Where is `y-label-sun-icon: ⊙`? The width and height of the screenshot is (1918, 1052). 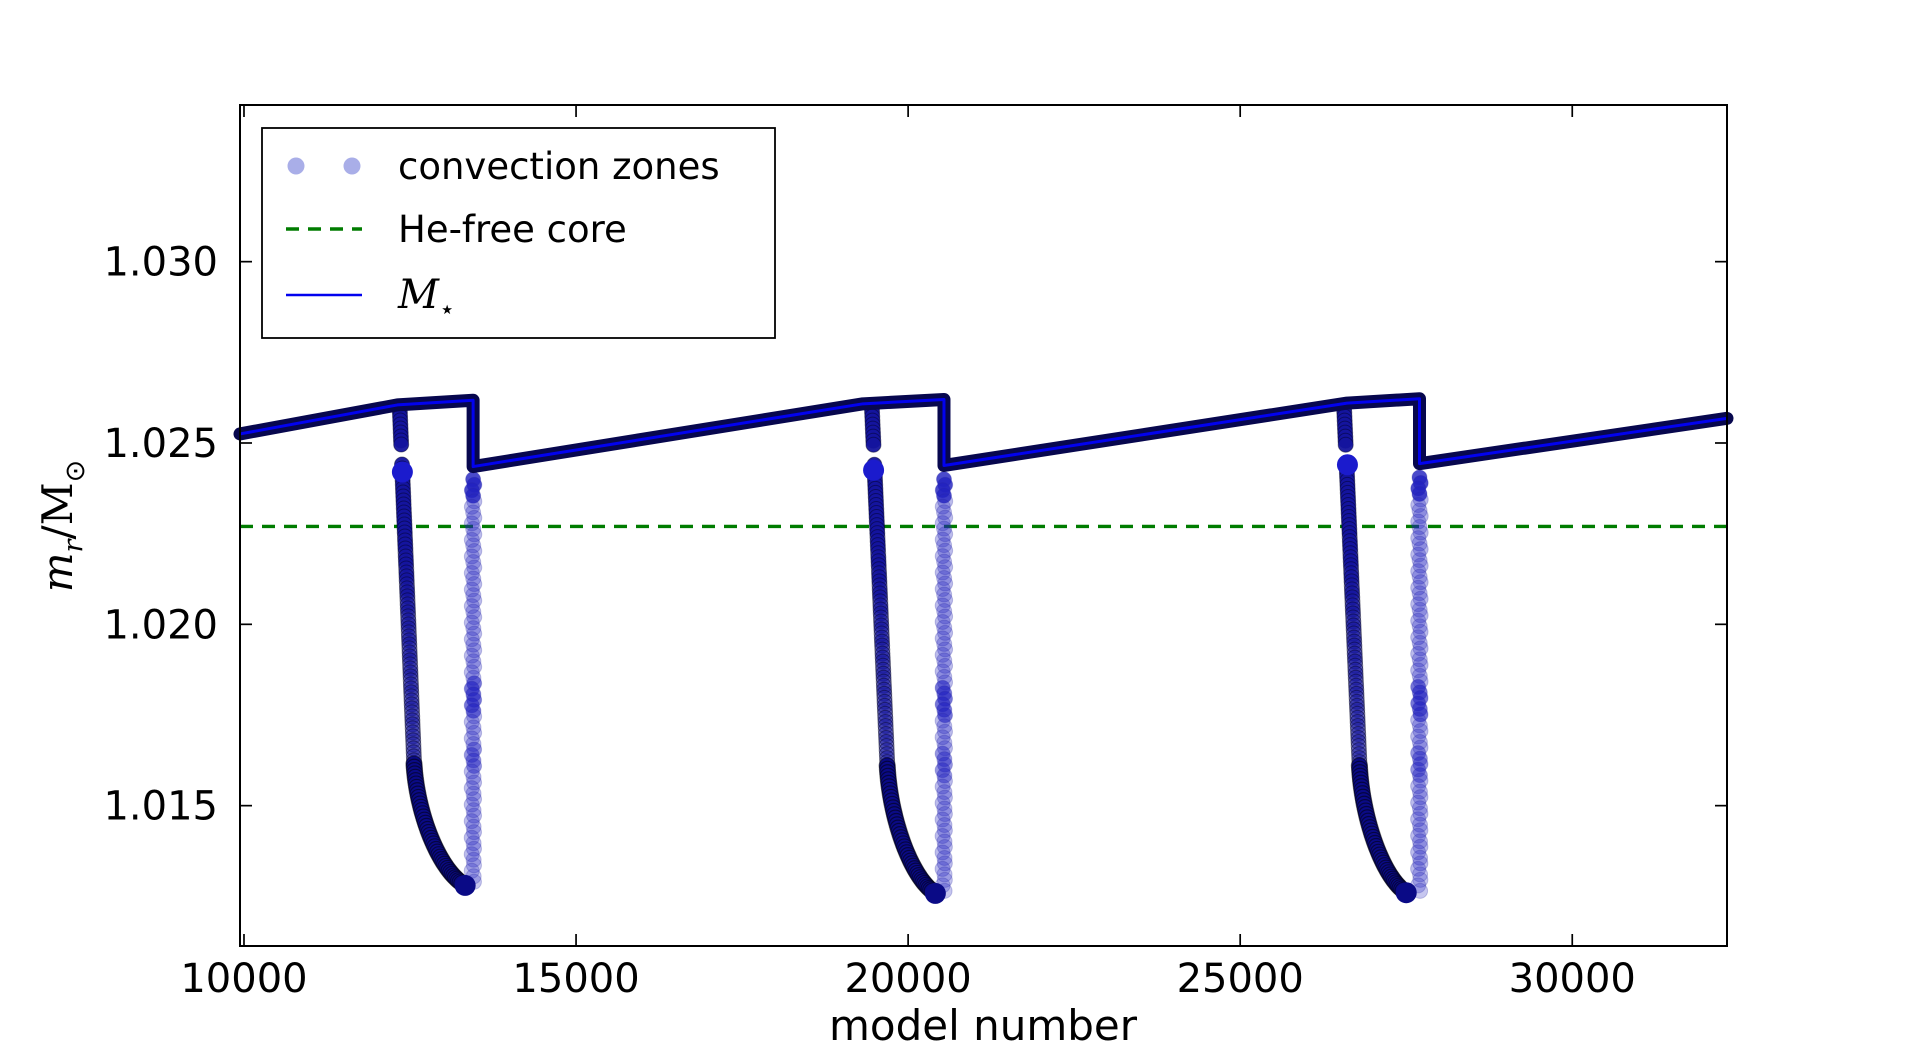
y-label-sun-icon: ⊙ is located at coordinates (75, 471).